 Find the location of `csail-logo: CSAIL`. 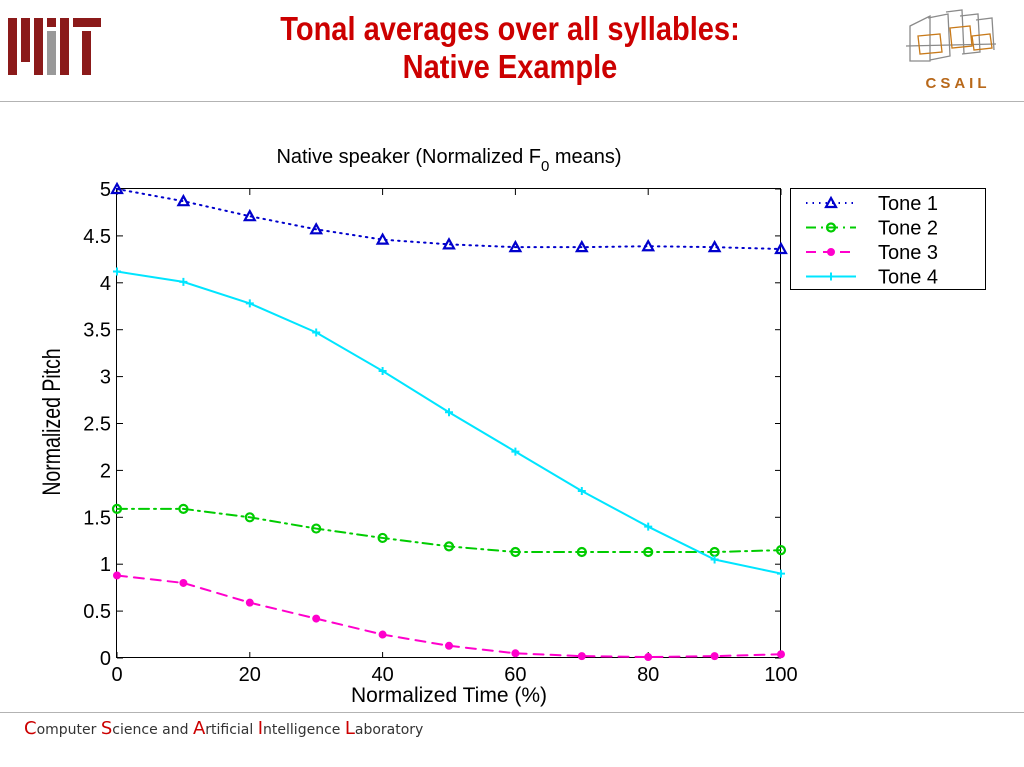

csail-logo: CSAIL is located at coordinates (951, 50).